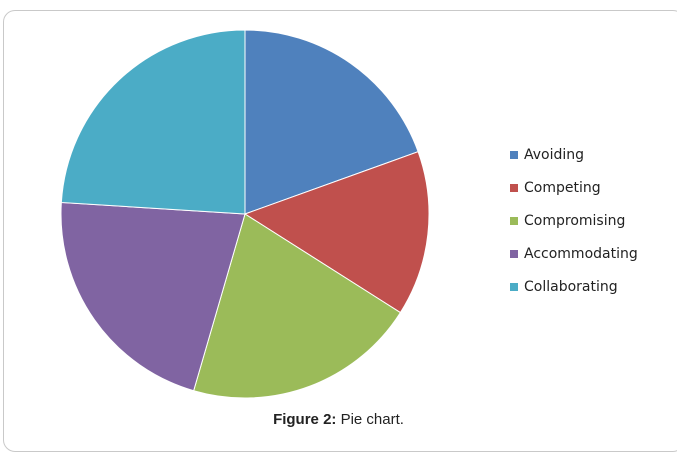  I want to click on legend-item-compromising: Compromising, so click(574, 220).